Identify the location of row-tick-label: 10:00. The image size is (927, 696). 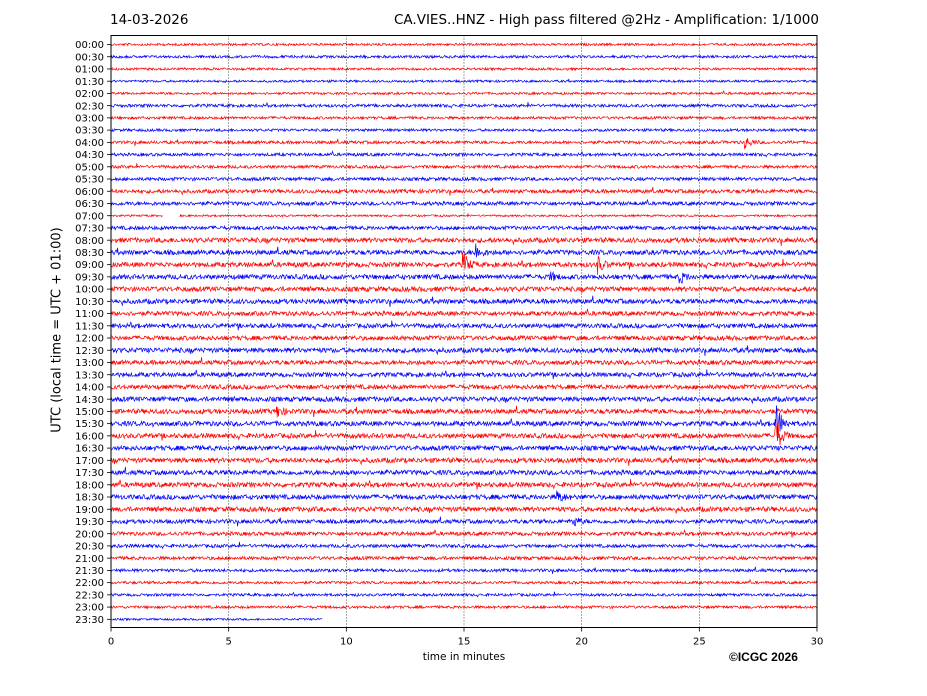
(89, 290).